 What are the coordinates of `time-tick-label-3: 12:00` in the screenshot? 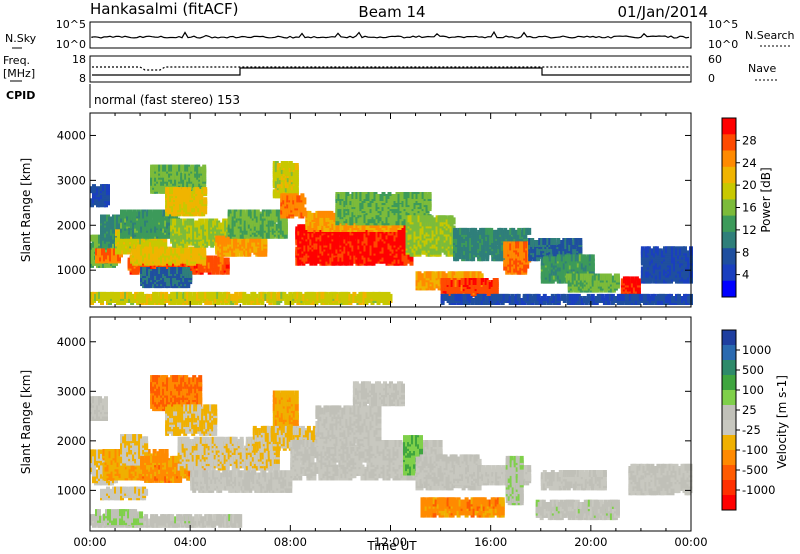 It's located at (390, 542).